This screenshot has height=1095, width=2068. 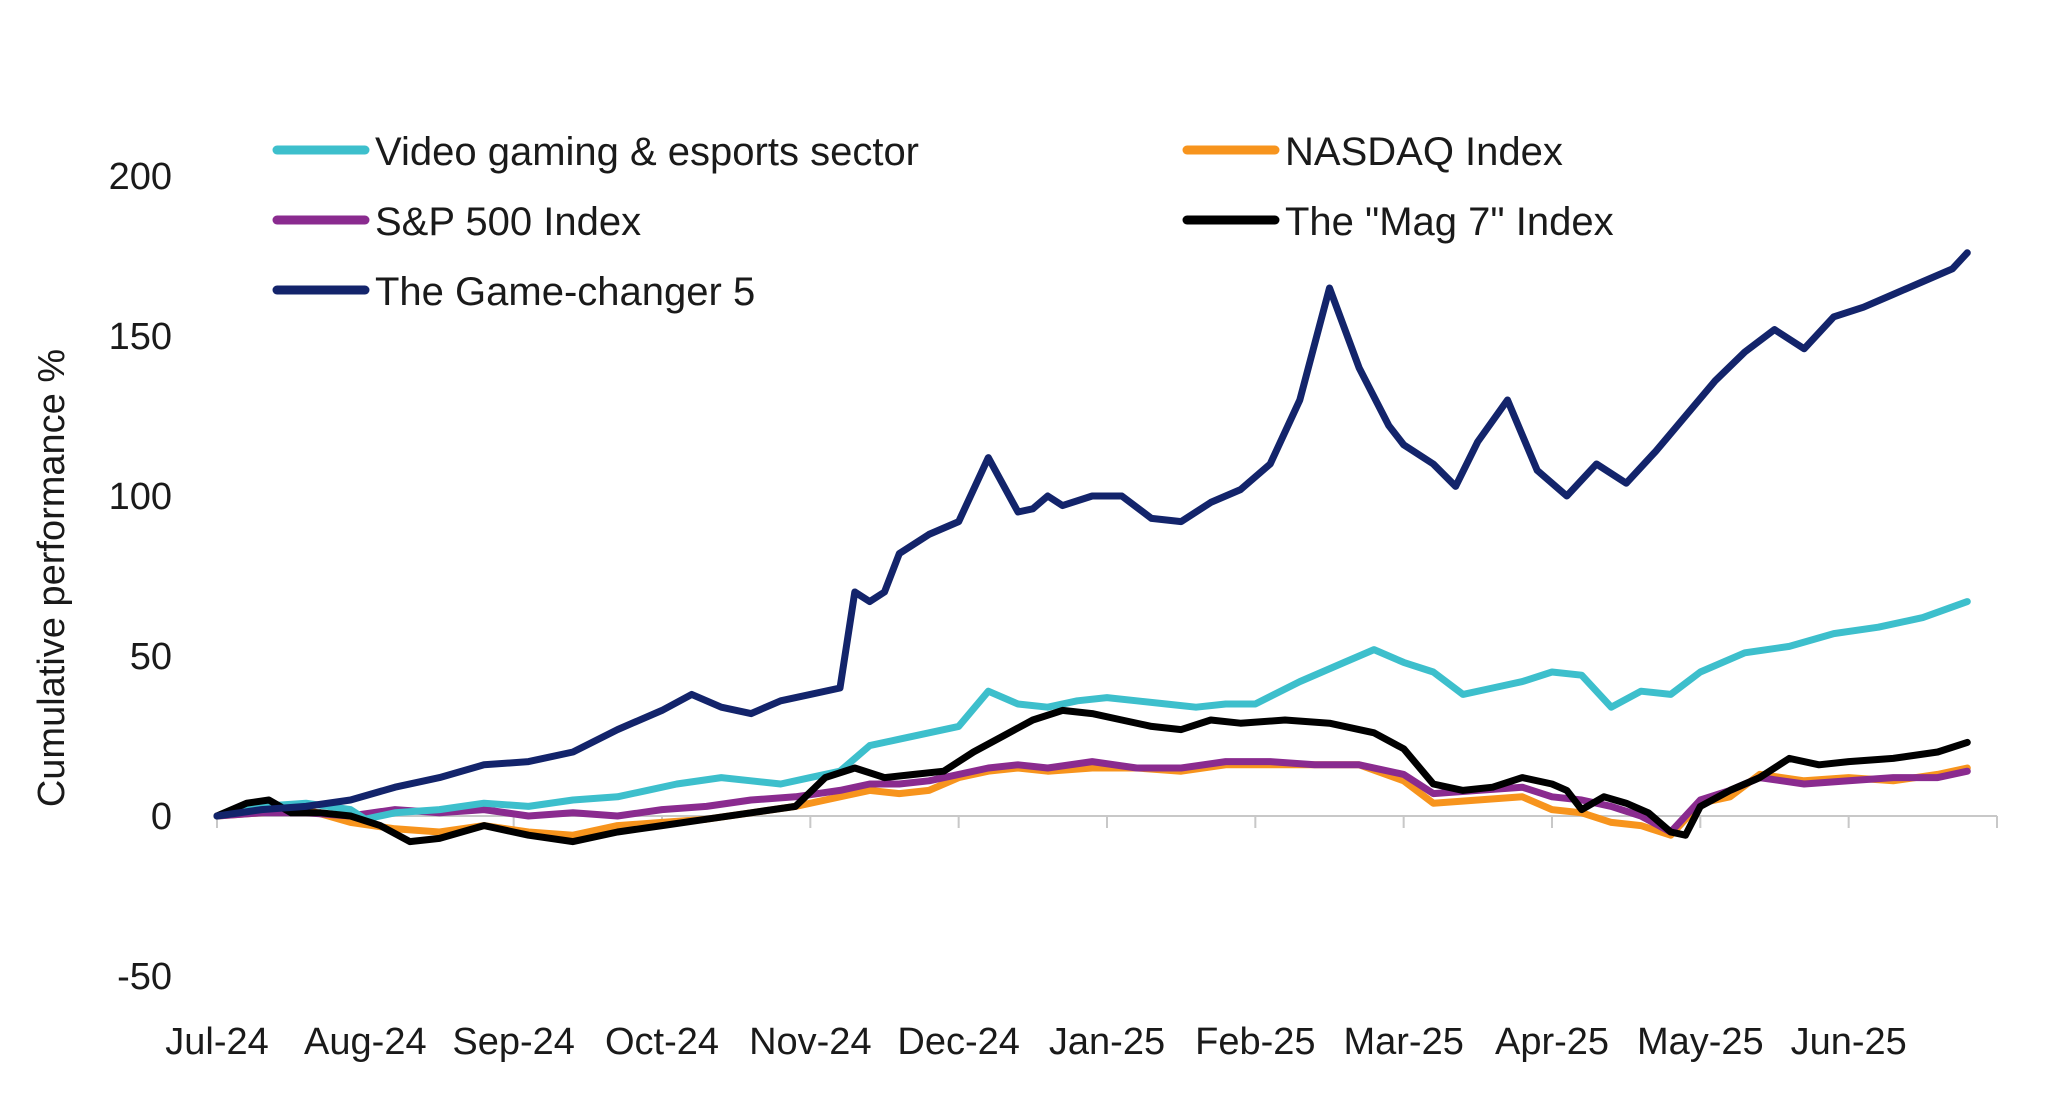 I want to click on x-tick-label: Aug-24, so click(x=365, y=1042).